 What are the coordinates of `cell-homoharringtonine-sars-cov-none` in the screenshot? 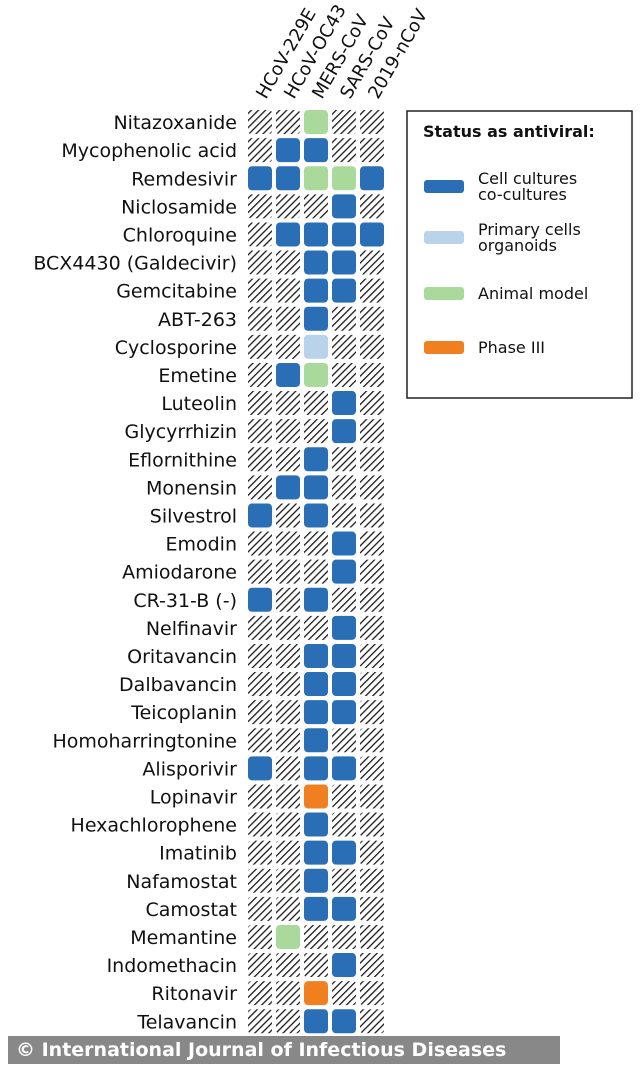 It's located at (344, 740).